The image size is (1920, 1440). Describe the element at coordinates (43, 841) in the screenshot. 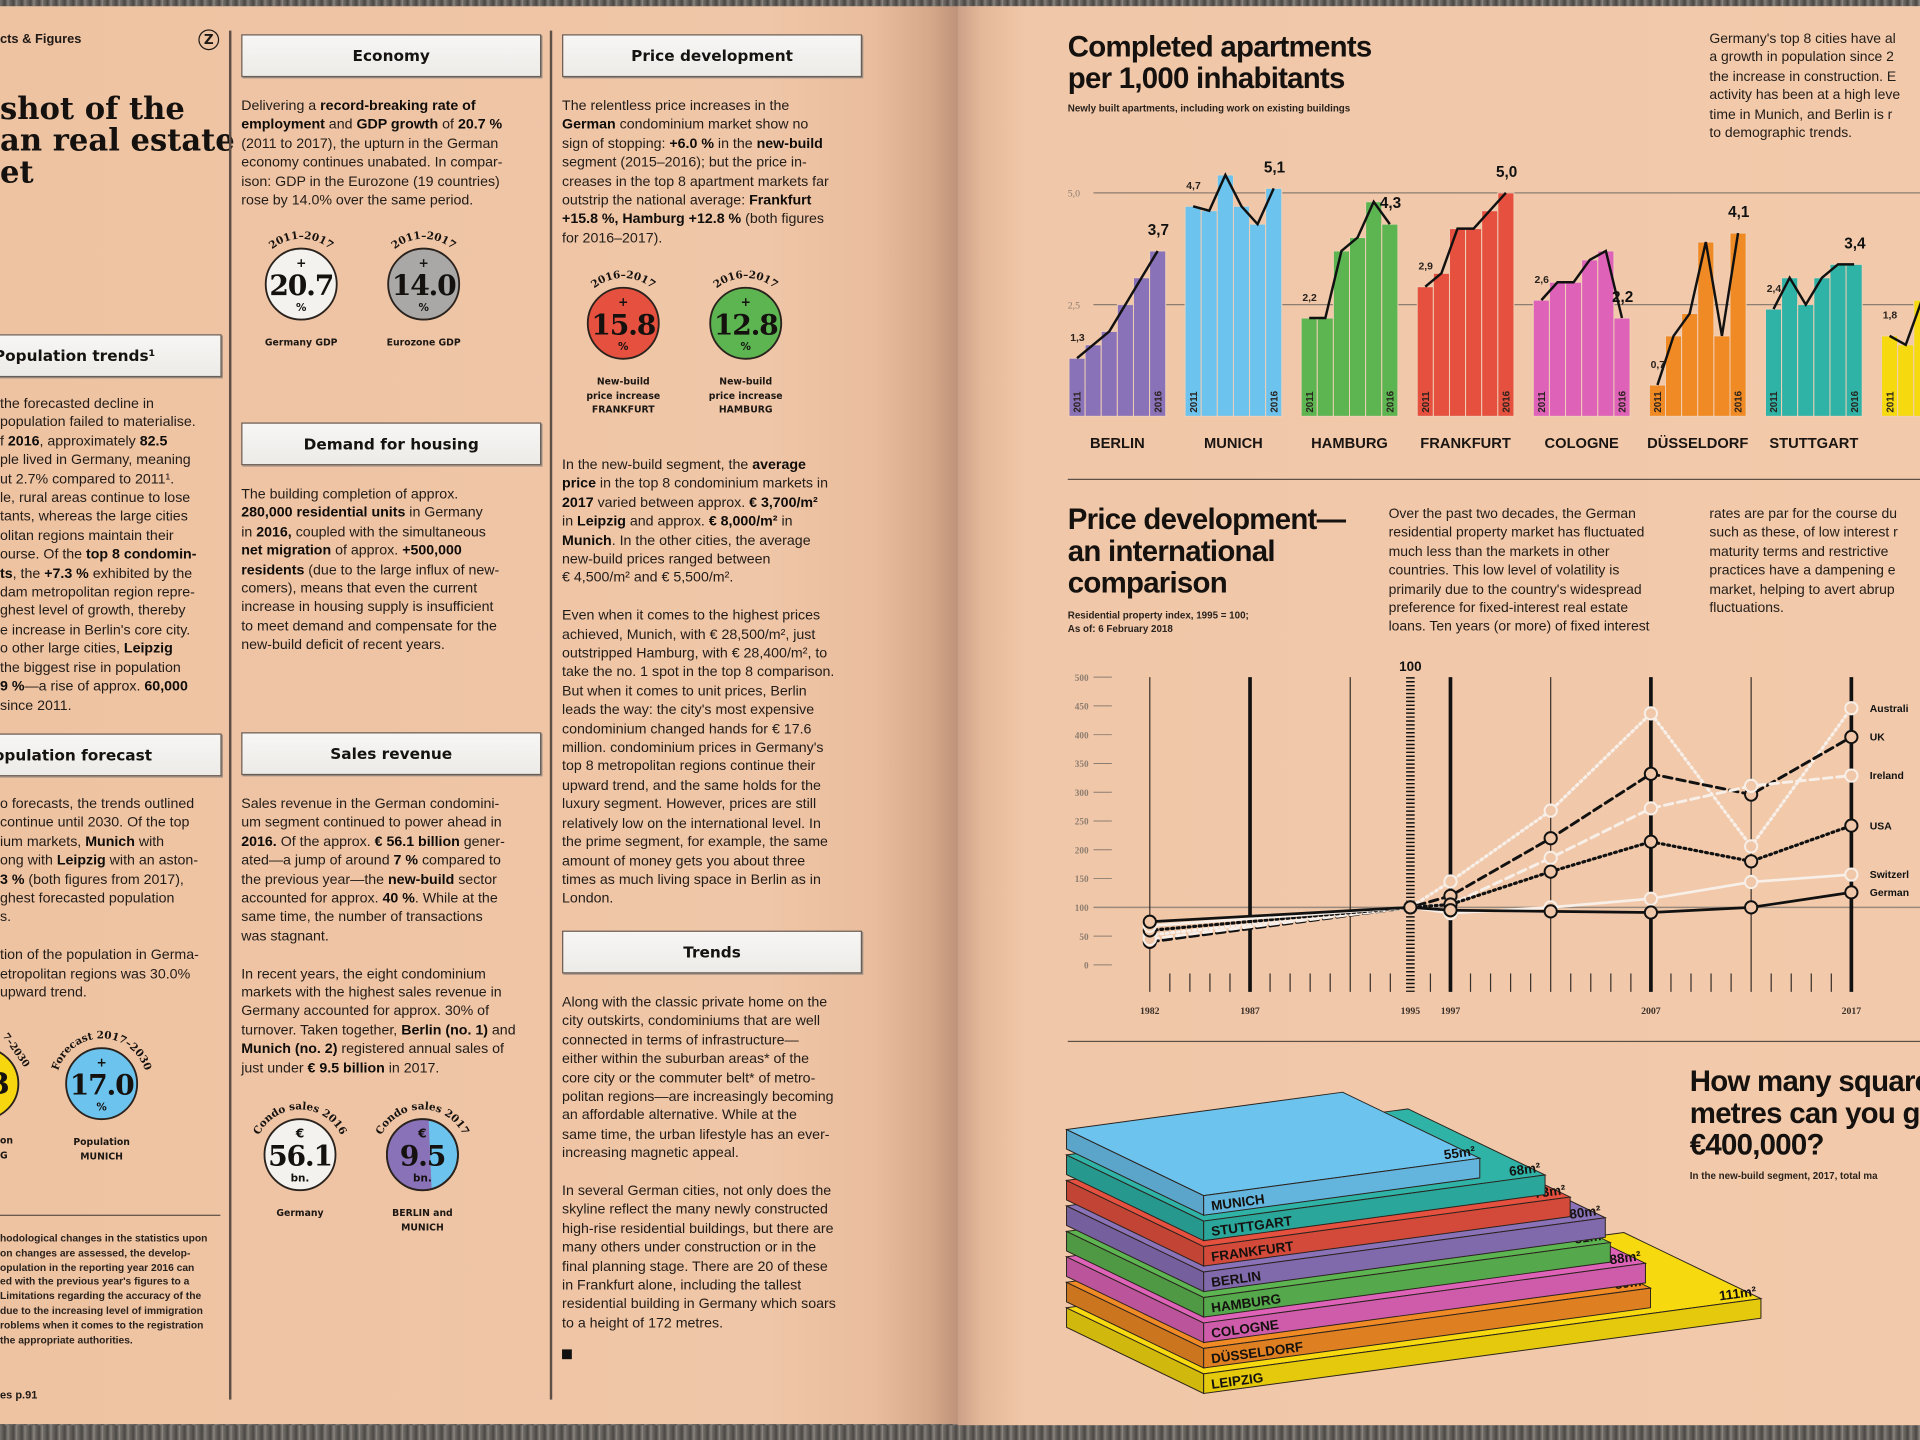

I see `text-run: ium markets,` at that location.